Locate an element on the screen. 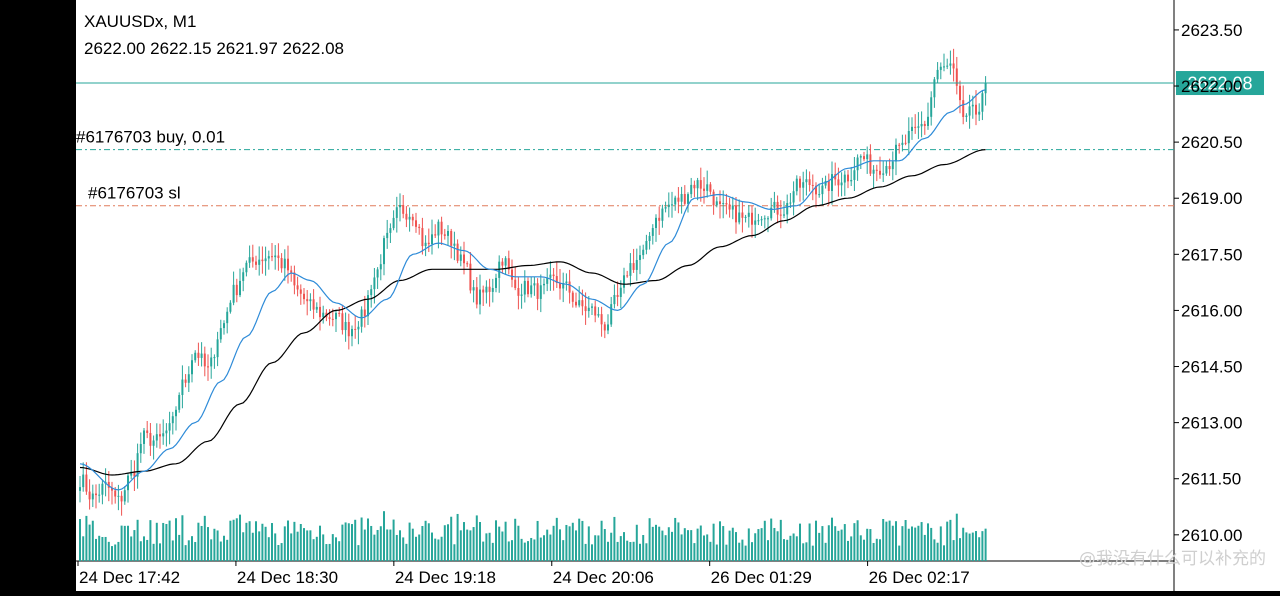 The height and width of the screenshot is (596, 1280). time-tick-label-2: 24 Dec 19:18 is located at coordinates (445, 577).